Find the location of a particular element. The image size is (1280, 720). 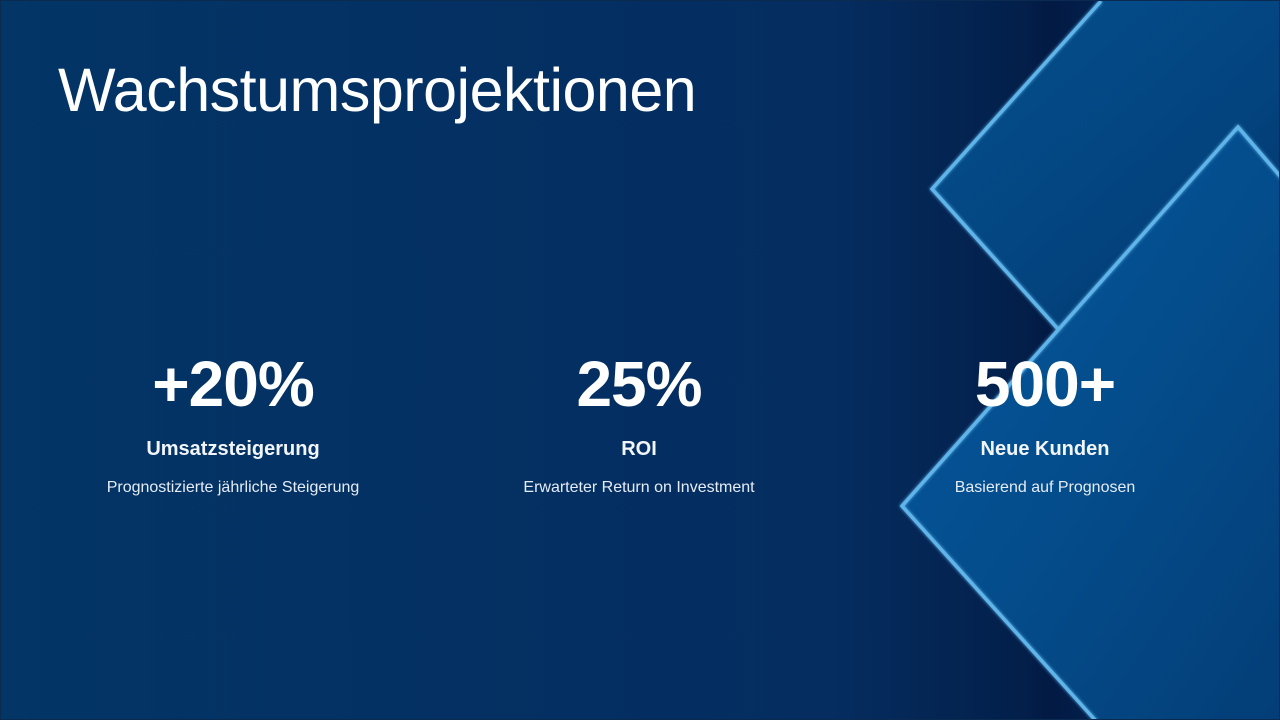

upper-diamond-outline is located at coordinates (1016, 166).